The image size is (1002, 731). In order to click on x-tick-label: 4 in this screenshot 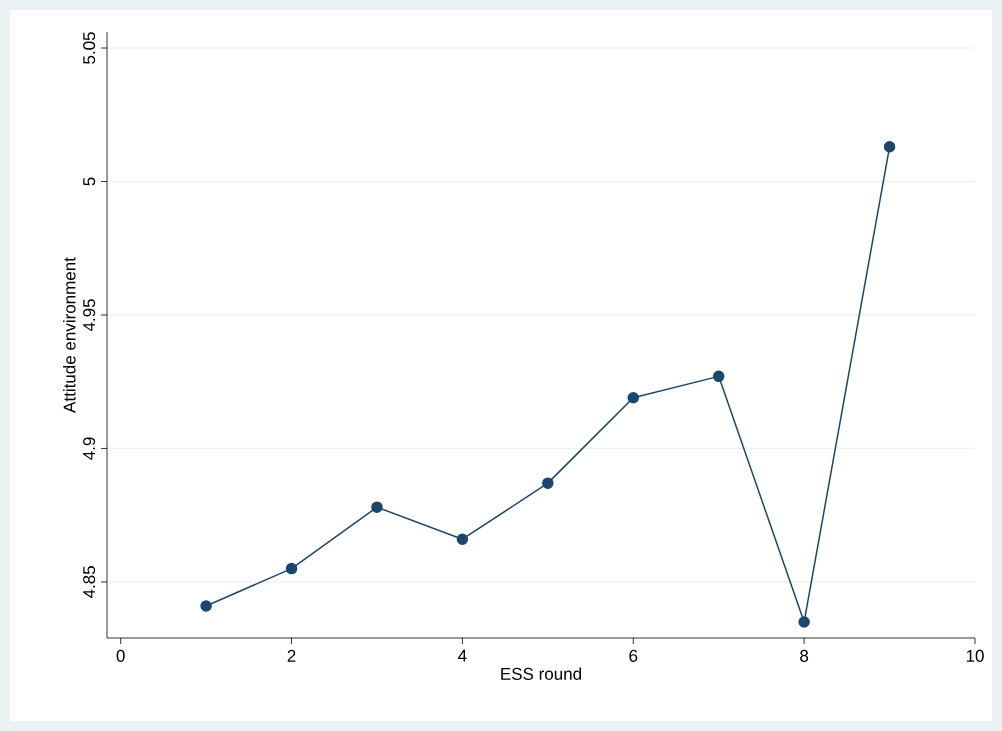, I will do `click(462, 655)`.